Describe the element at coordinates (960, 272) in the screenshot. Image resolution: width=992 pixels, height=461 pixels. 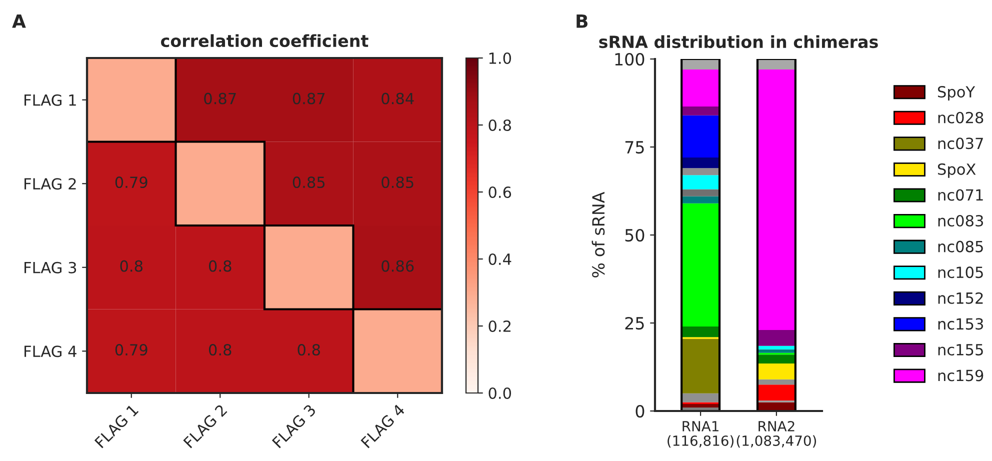
I see `legend-label: nc105` at that location.